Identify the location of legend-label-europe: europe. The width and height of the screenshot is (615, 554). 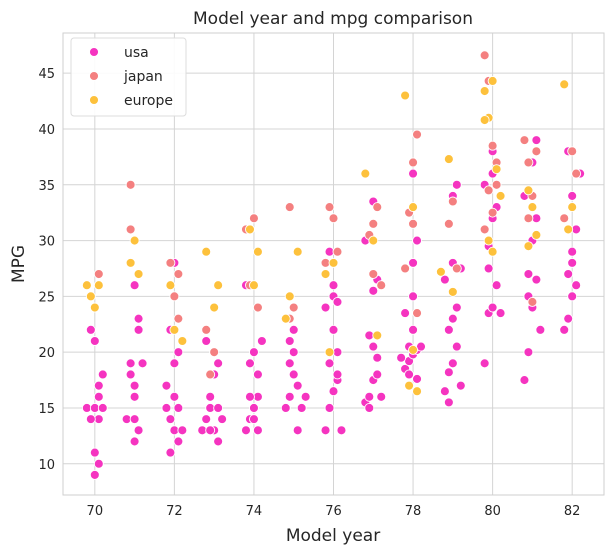
(148, 101).